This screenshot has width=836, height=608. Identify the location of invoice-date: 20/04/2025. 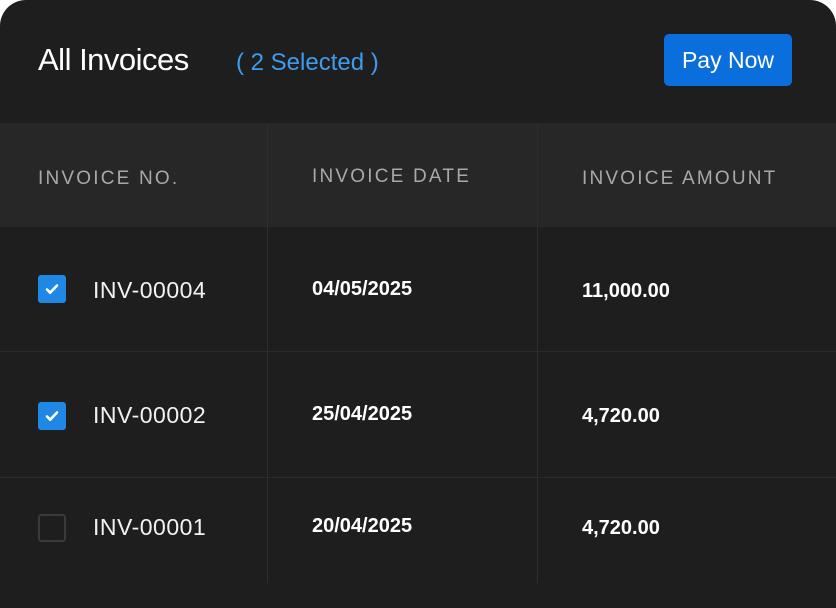
(362, 526).